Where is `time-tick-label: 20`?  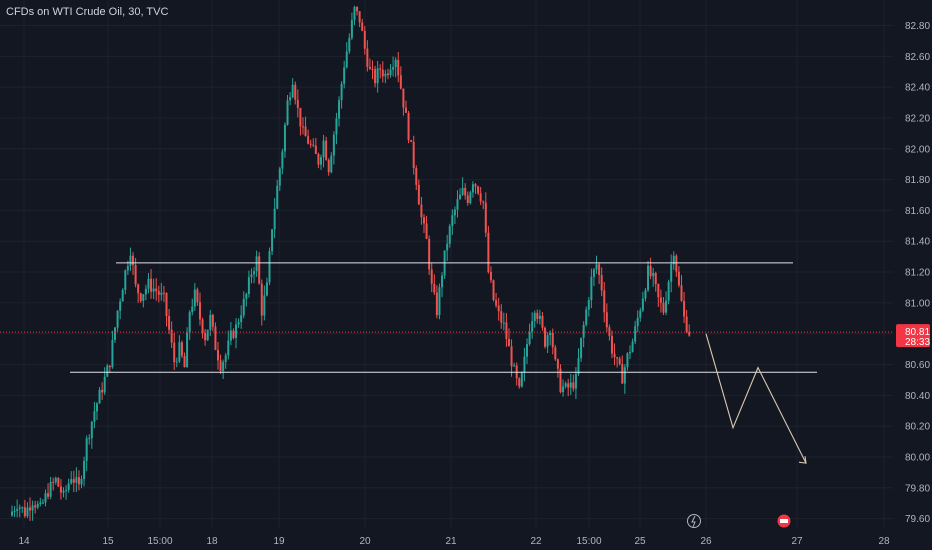
time-tick-label: 20 is located at coordinates (365, 541).